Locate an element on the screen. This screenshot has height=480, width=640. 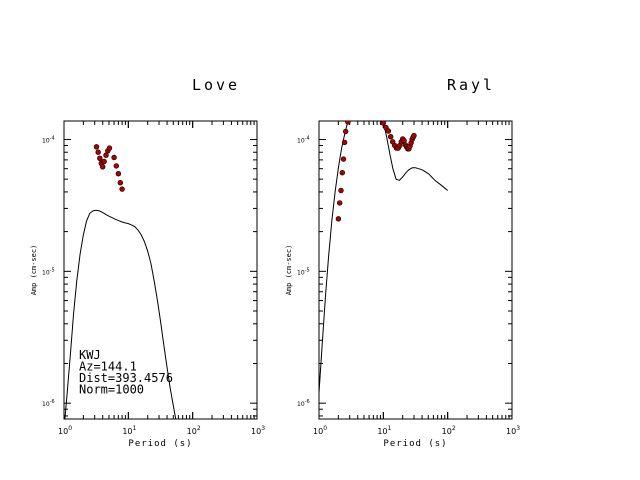
chart-title: Rayl is located at coordinates (471, 85).